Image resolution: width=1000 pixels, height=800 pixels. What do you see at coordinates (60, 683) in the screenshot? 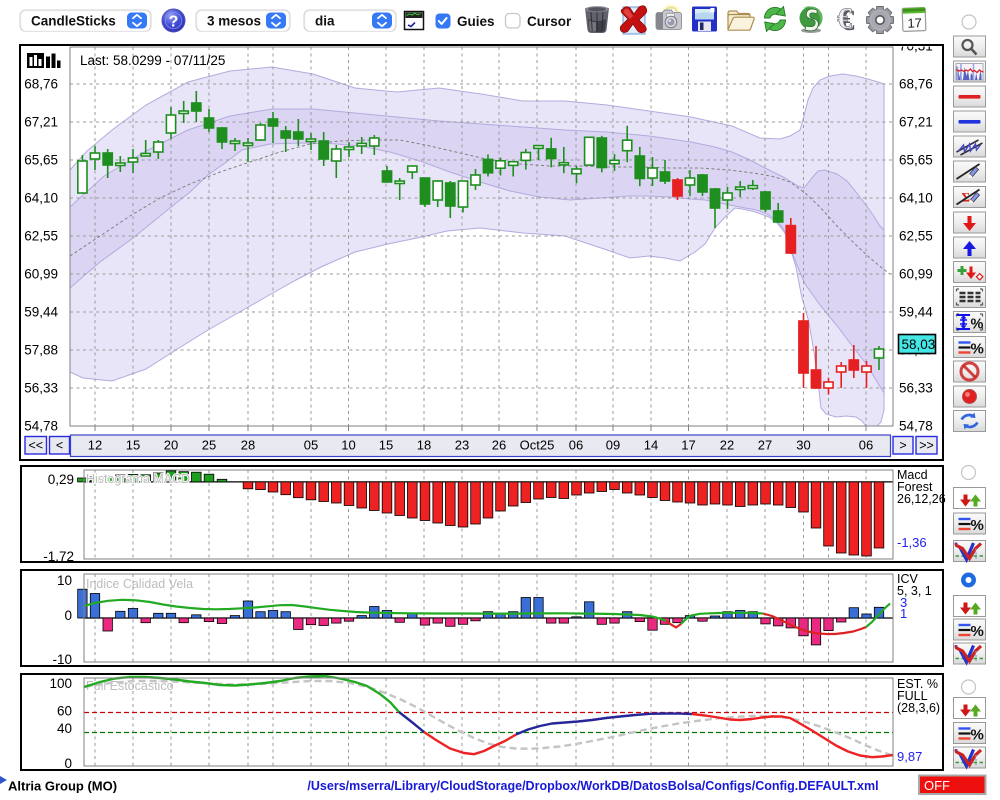
I see `svg-text: 100` at bounding box center [60, 683].